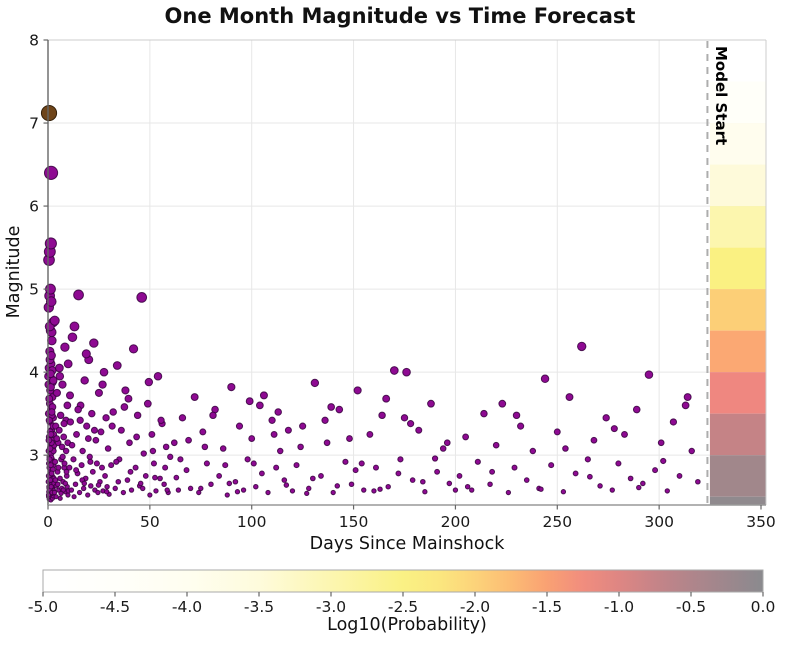 This screenshot has width=800, height=650. I want to click on x-tick-label: 200, so click(456, 522).